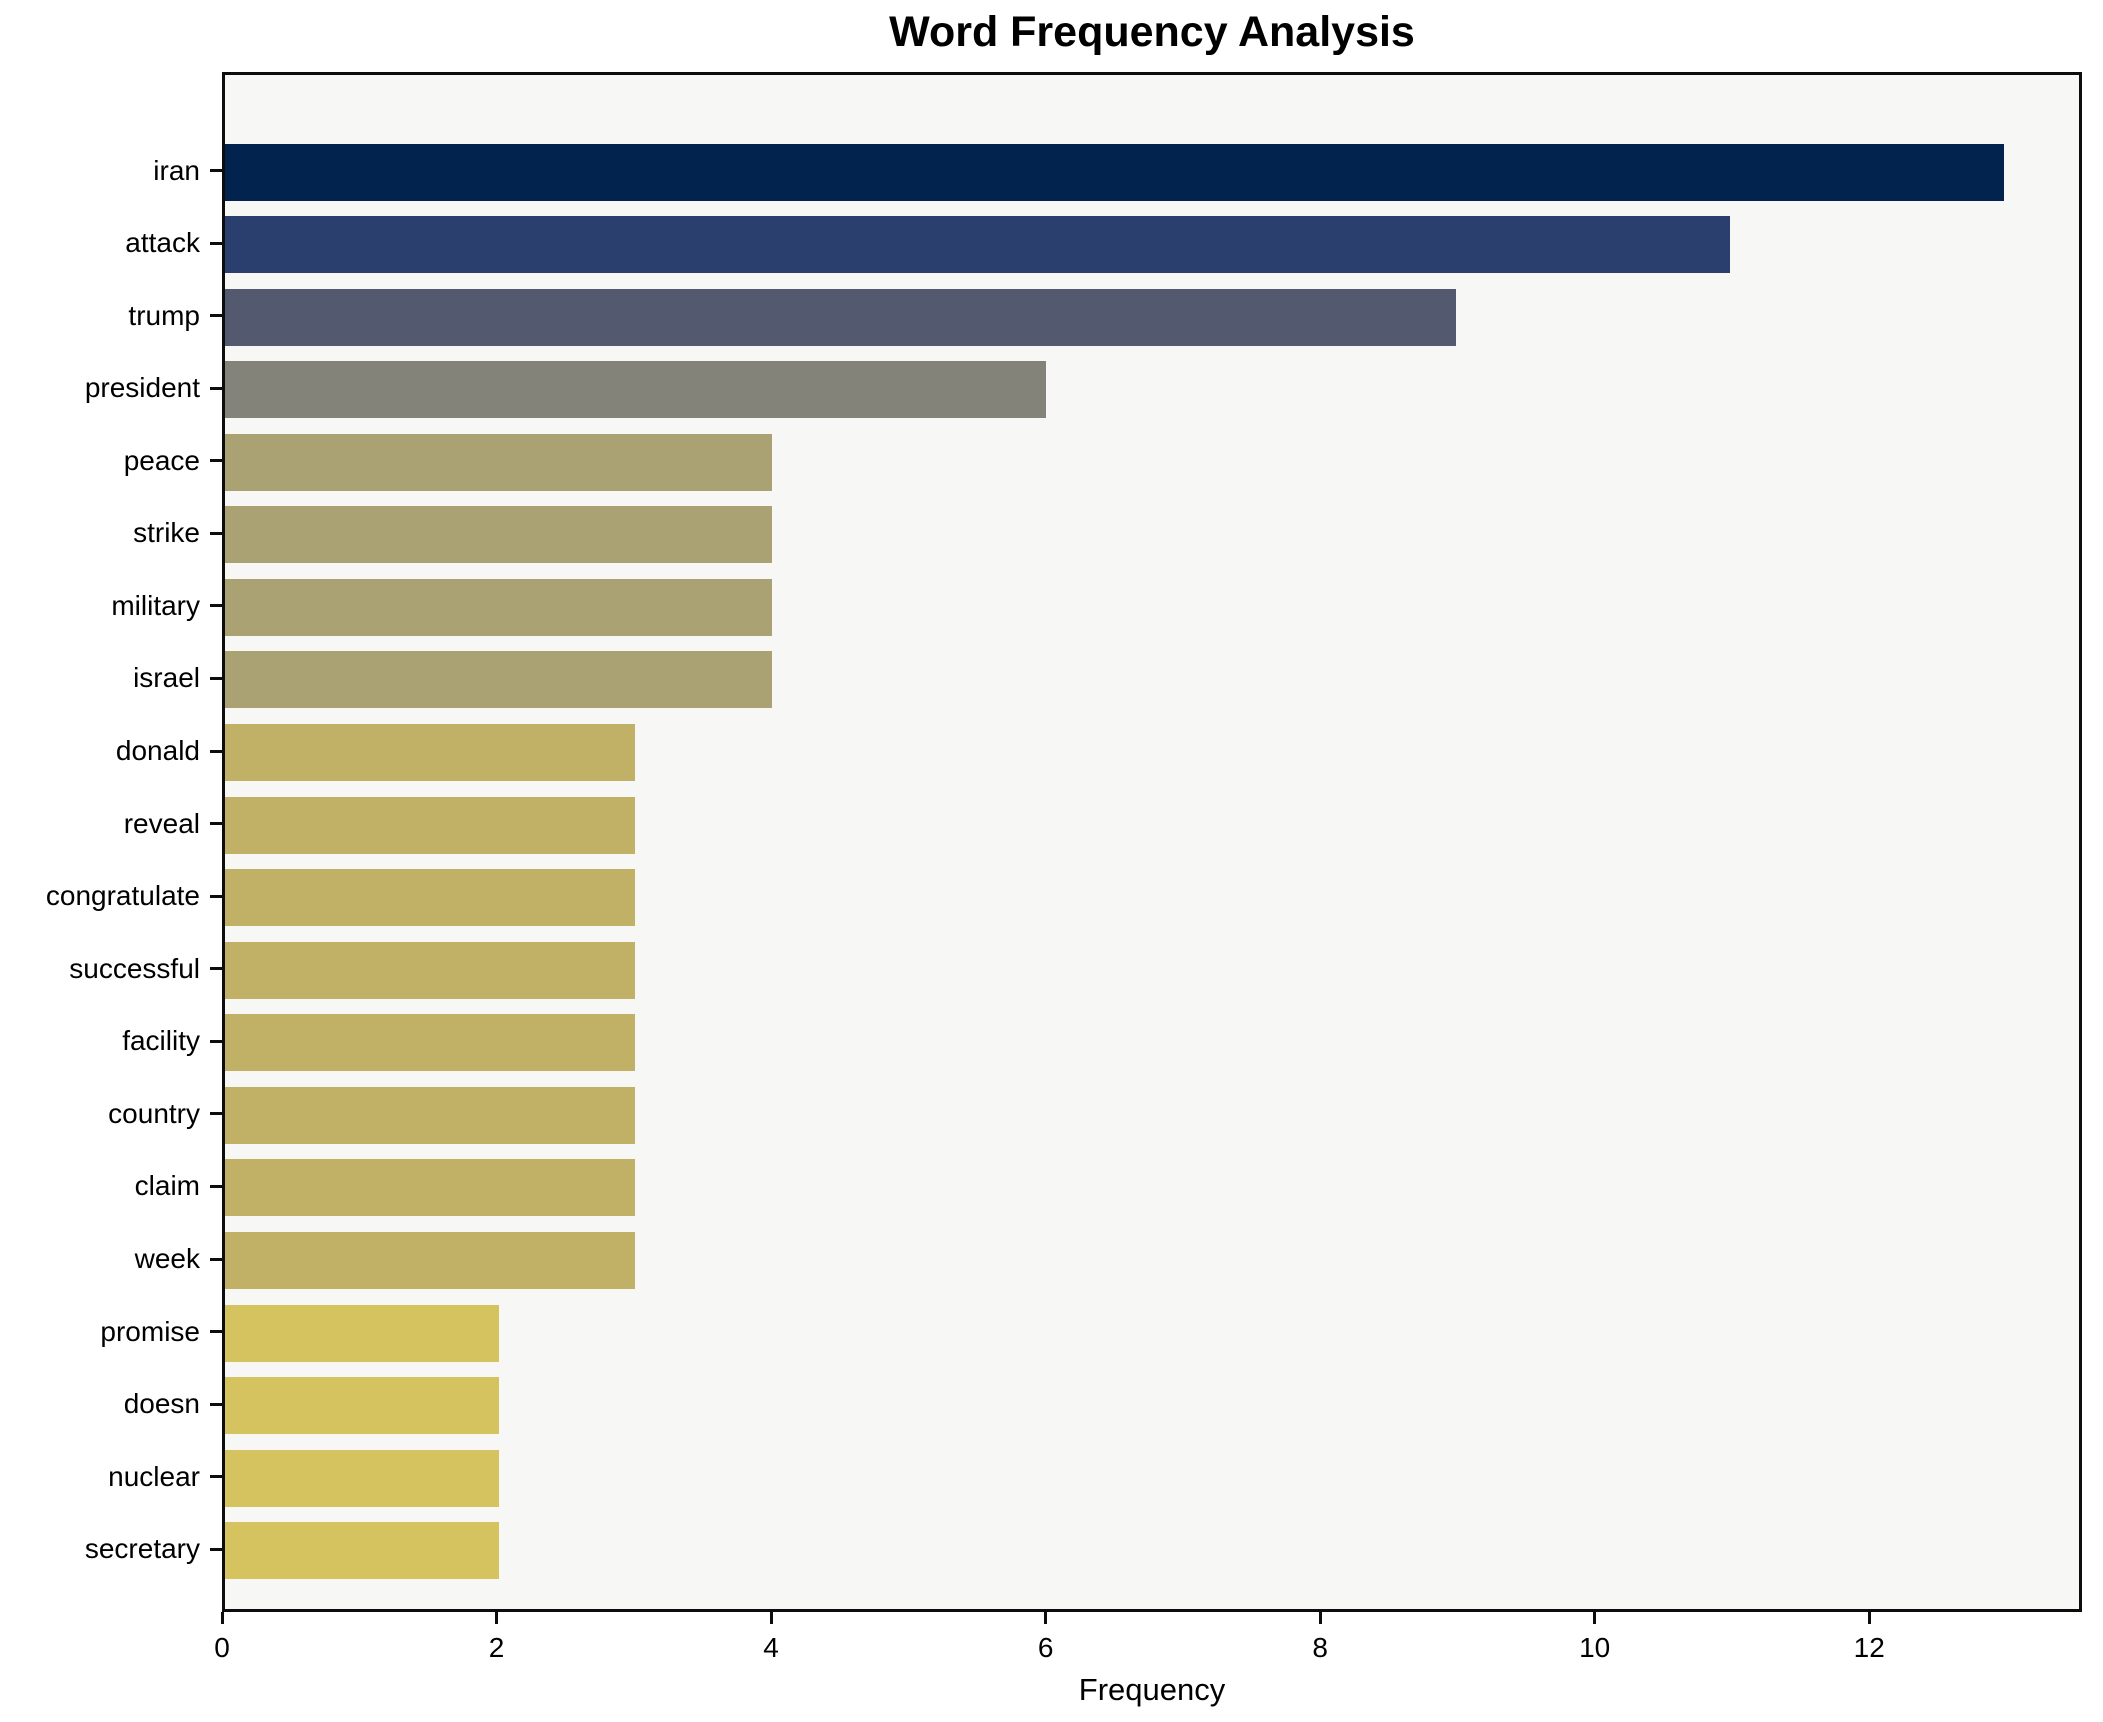 This screenshot has height=1722, width=2103. Describe the element at coordinates (167, 1186) in the screenshot. I see `y-tick-label-claim: claim` at that location.